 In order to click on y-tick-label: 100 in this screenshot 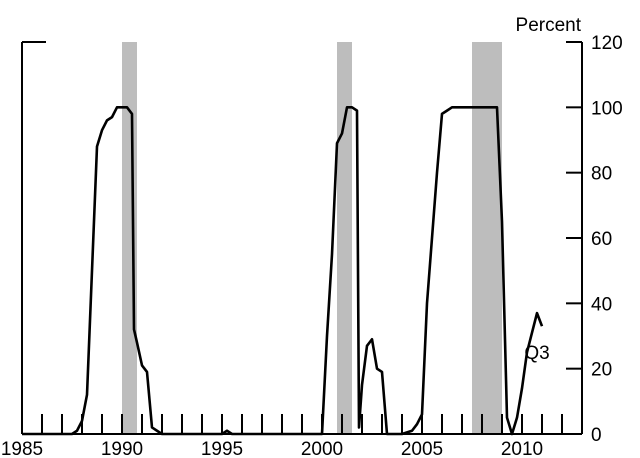, I will do `click(607, 108)`.